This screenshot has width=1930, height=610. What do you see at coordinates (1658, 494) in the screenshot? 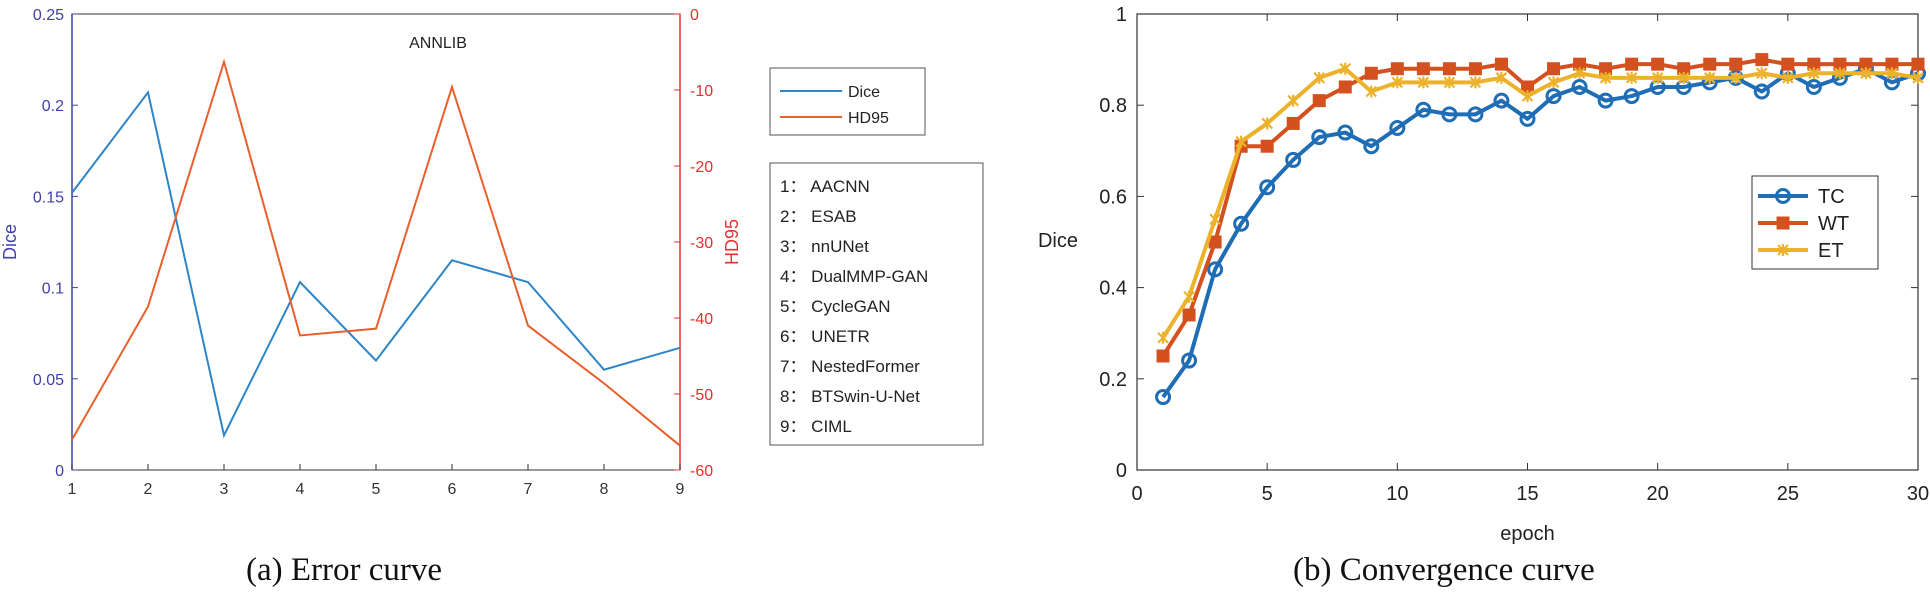
I see `x-tick-label-b: 20` at bounding box center [1658, 494].